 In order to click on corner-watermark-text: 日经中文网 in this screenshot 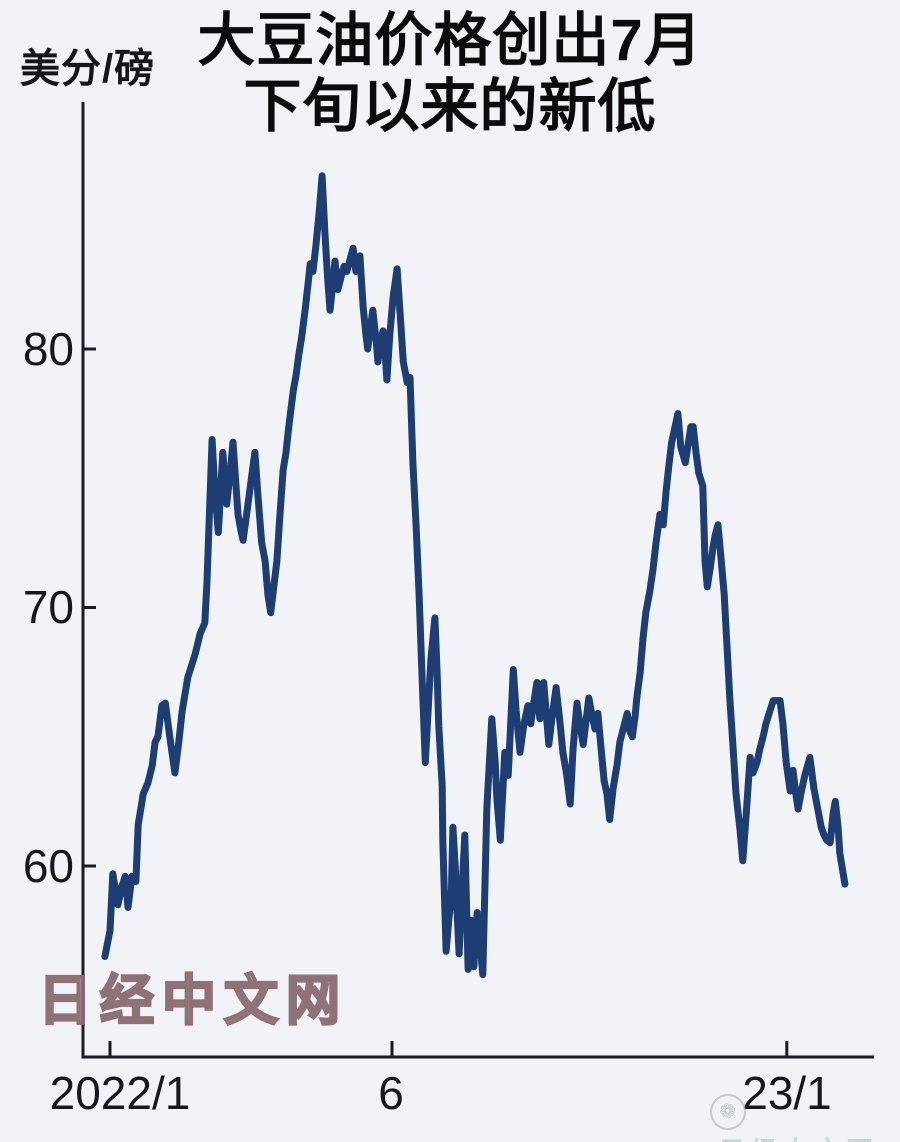, I will do `click(798, 1136)`.